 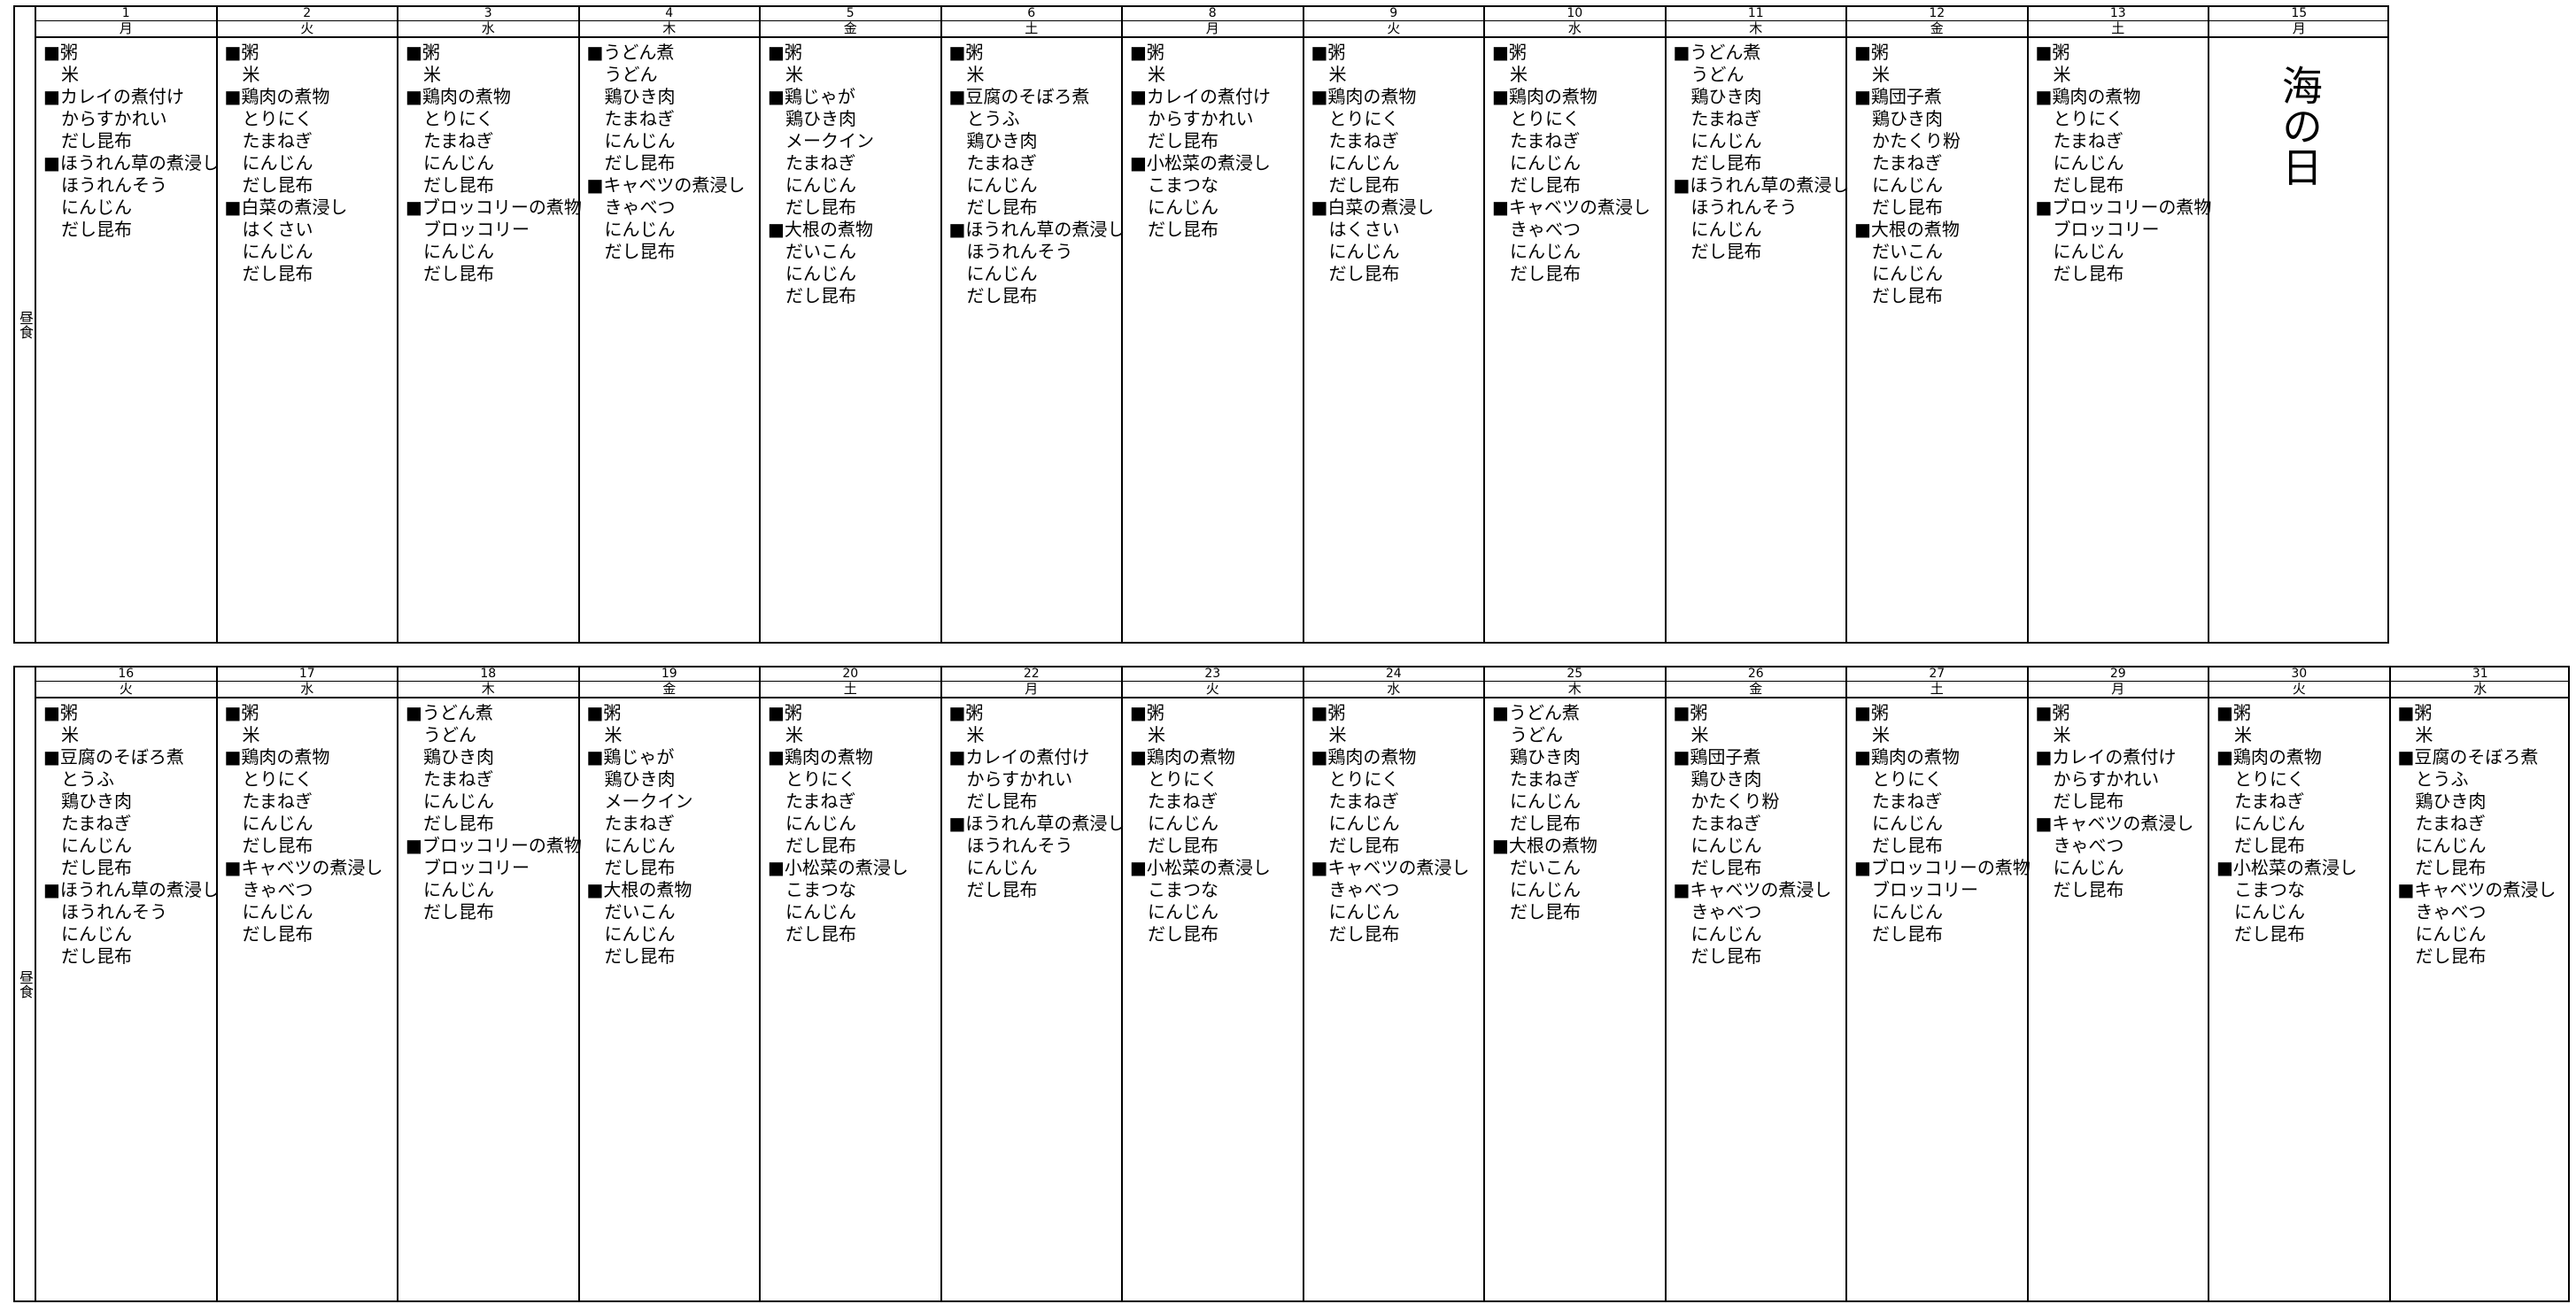 I want to click on menu-item: はくさい, so click(x=277, y=229).